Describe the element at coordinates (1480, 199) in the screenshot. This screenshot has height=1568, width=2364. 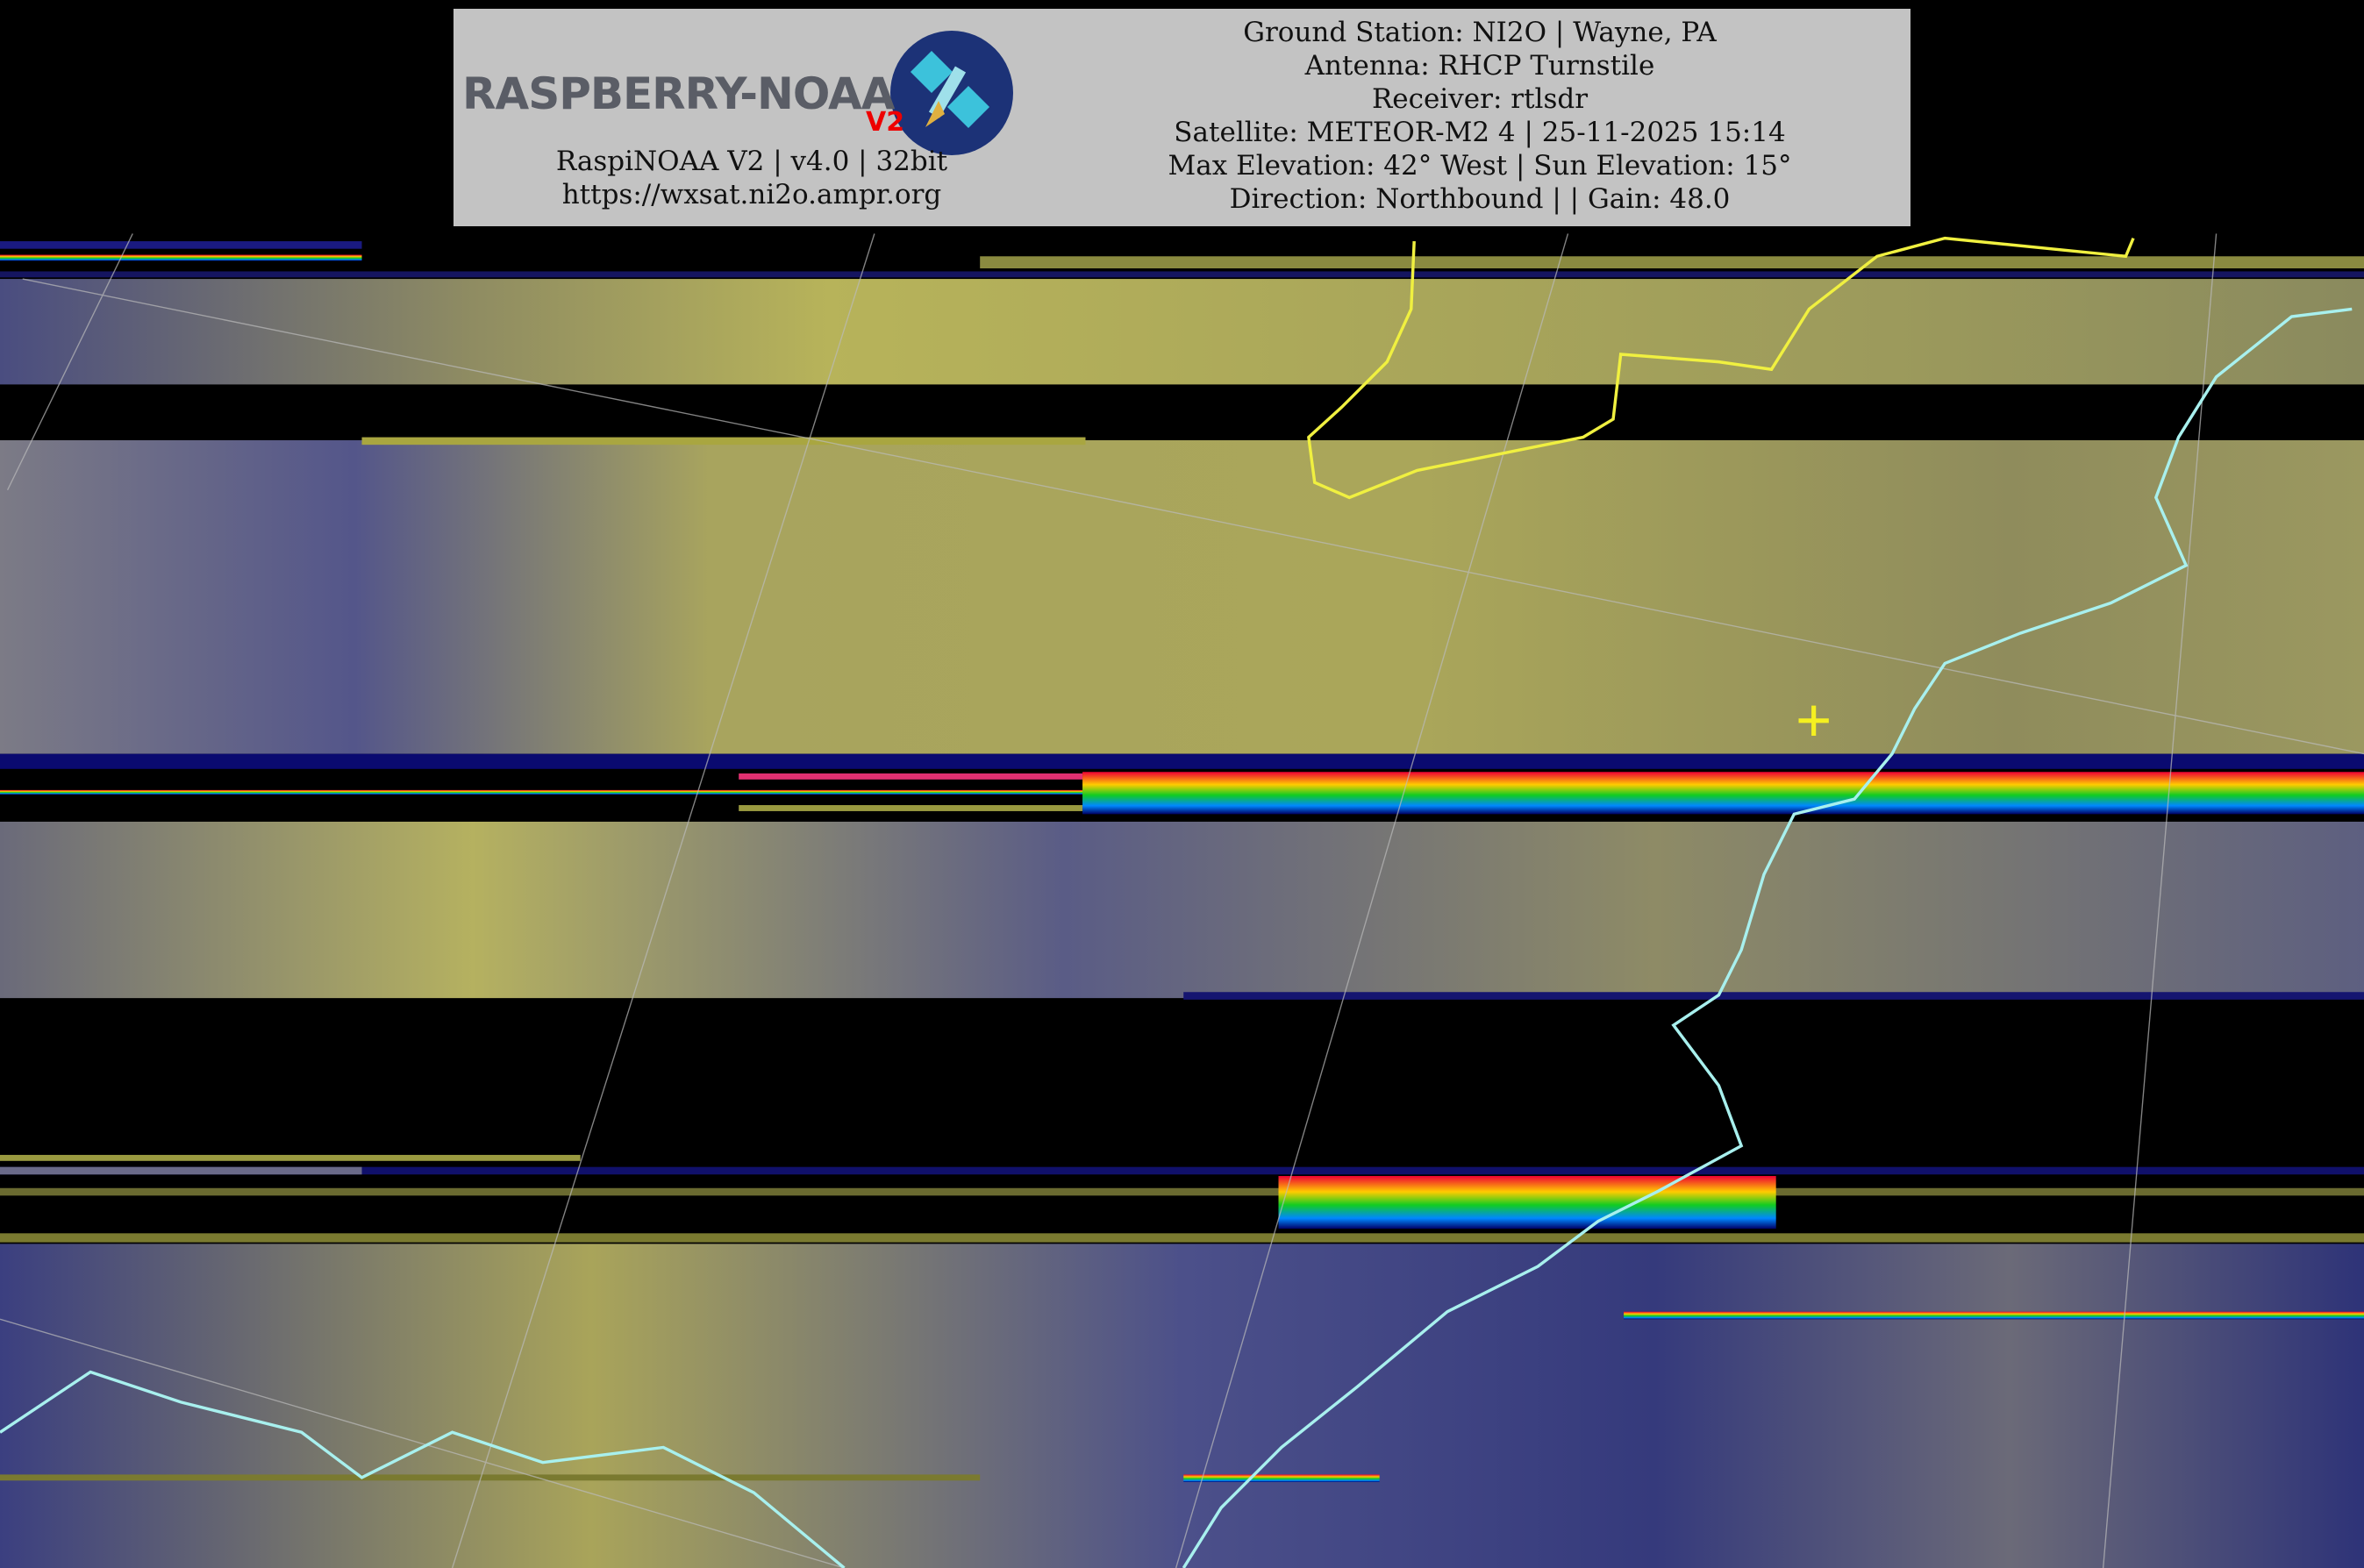
I see `direction-gain: Direction: Northbound | | Gain: 48.0` at that location.